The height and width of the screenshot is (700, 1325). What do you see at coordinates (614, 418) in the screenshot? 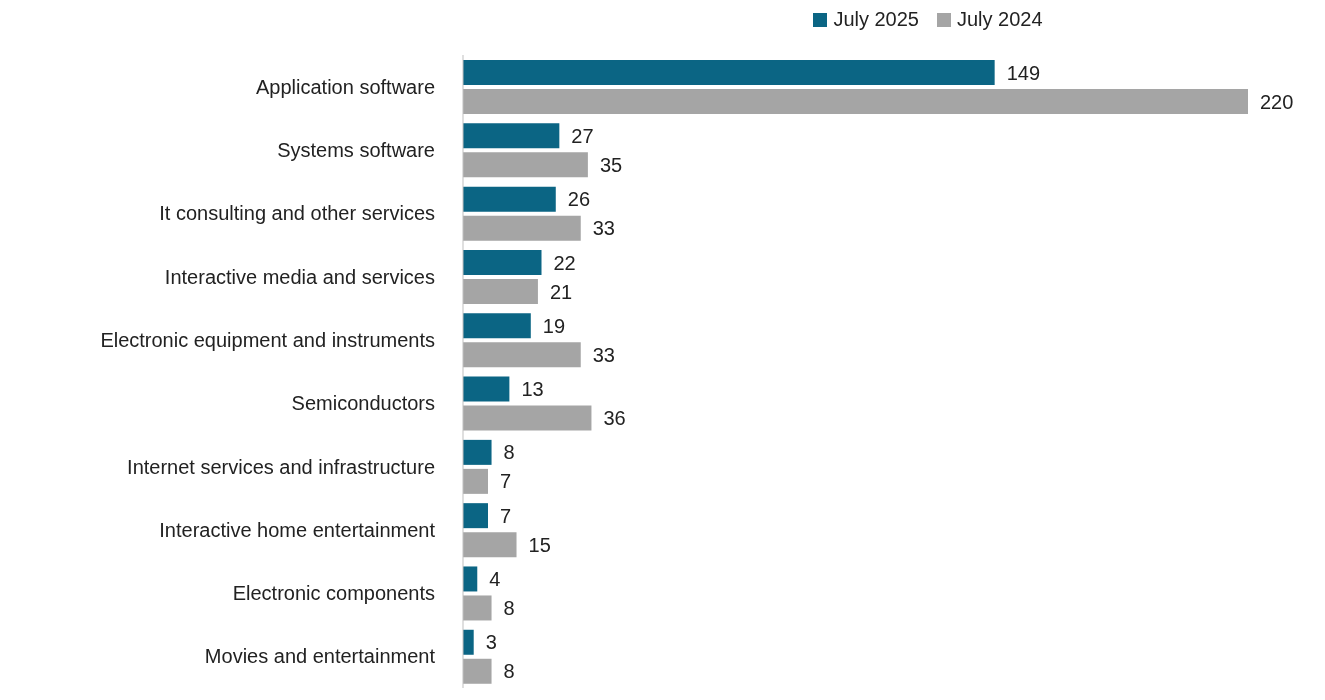
I see `data-label: 36` at bounding box center [614, 418].